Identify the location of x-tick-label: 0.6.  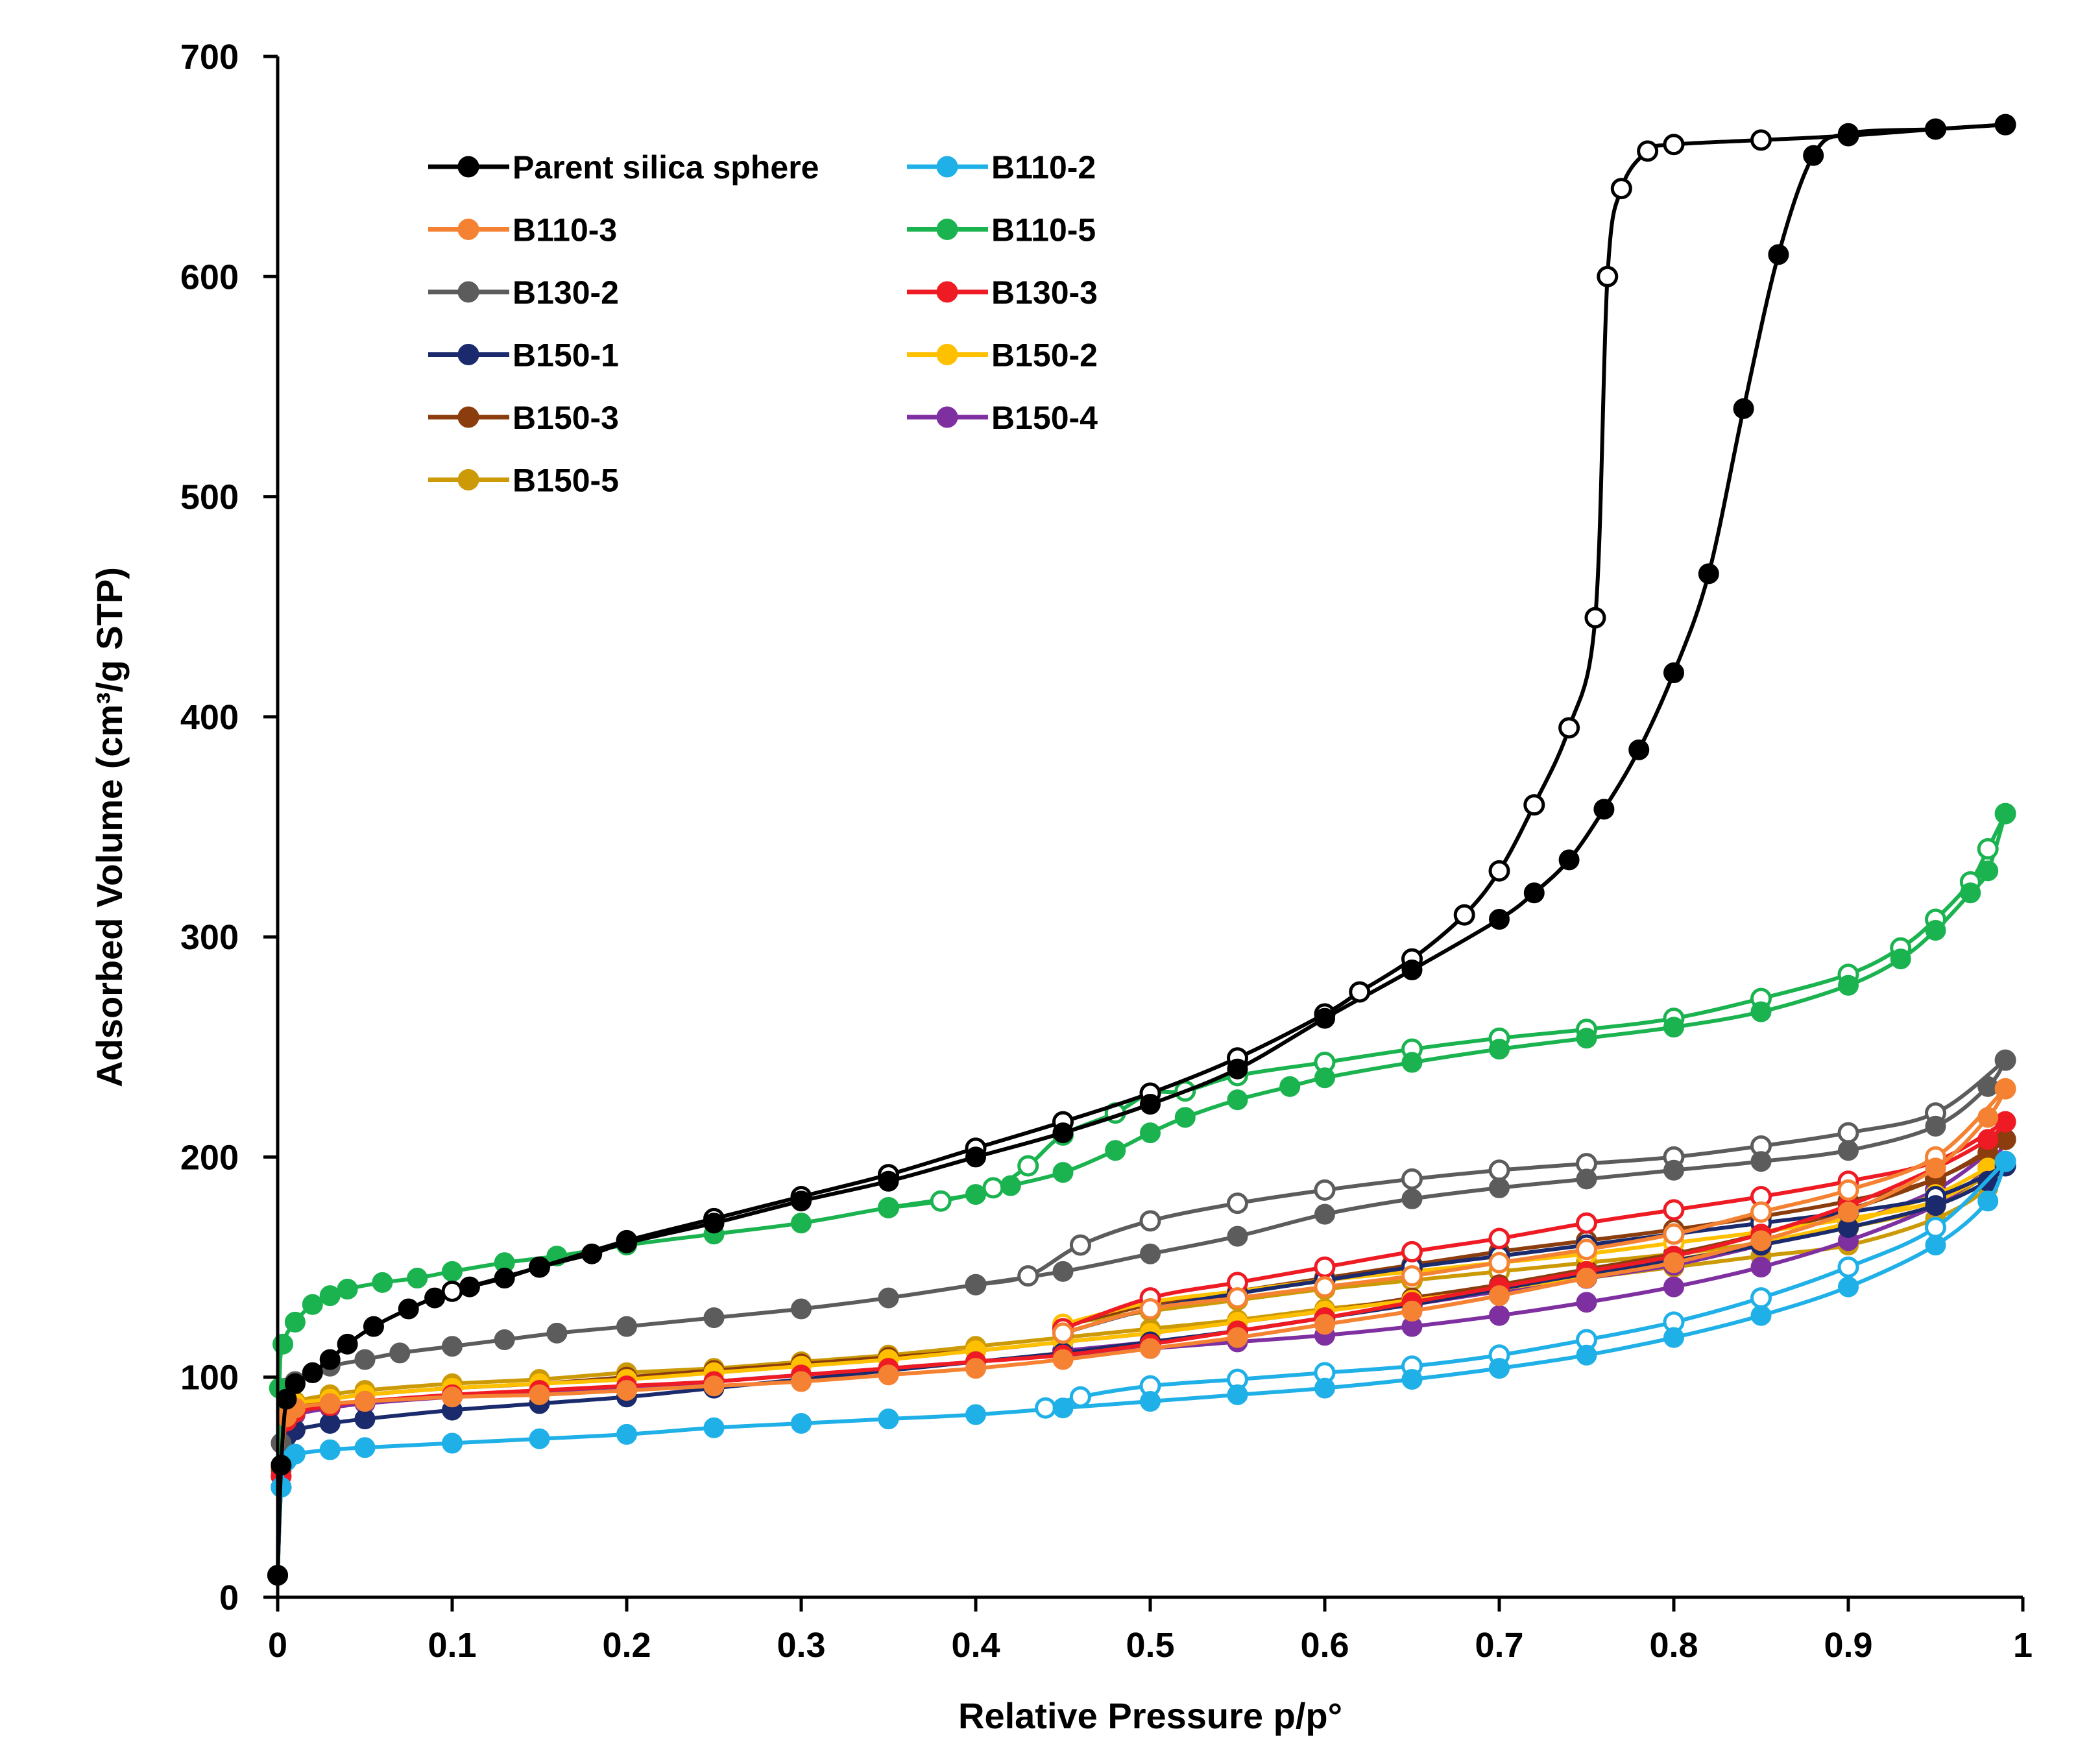
(1324, 1645).